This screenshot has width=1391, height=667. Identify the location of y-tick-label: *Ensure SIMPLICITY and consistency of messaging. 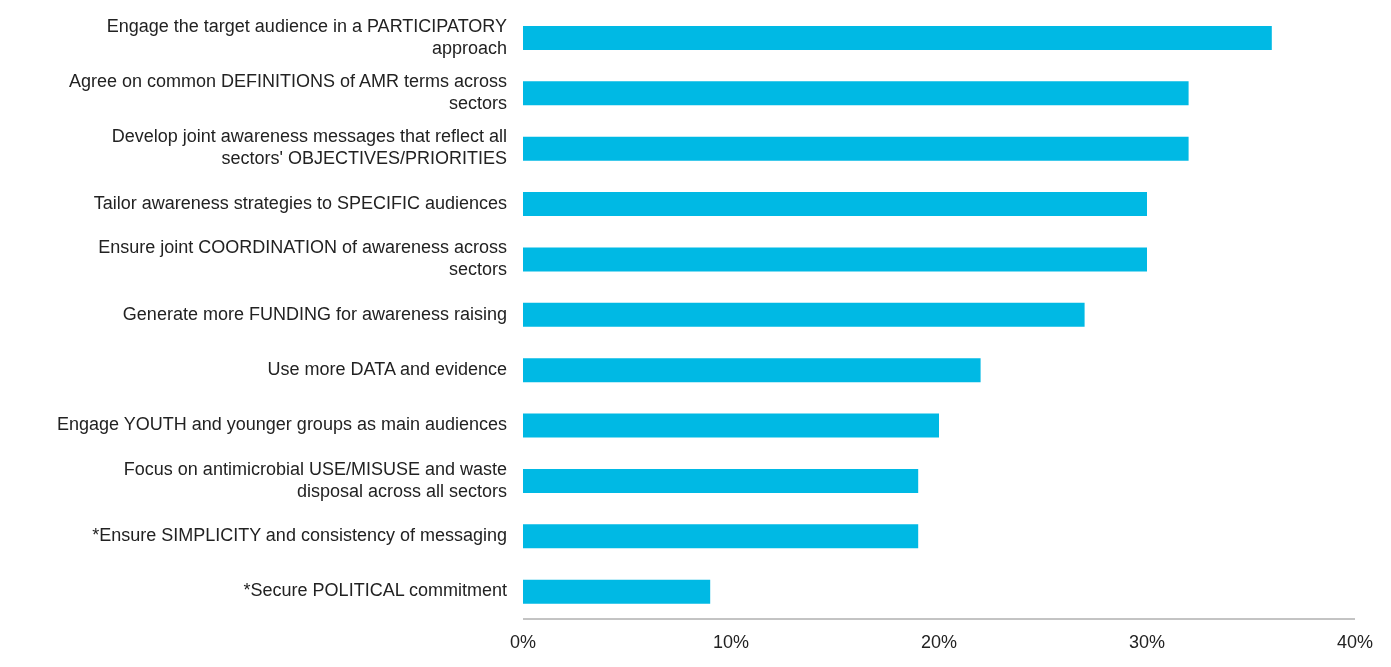
(299, 534).